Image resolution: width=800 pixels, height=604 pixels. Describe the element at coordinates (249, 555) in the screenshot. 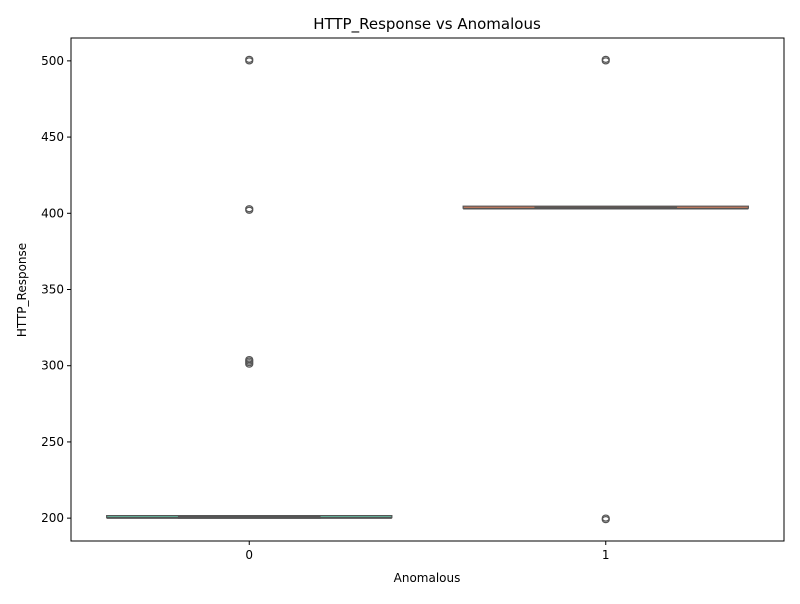

I see `x-tick-label-0: 0` at that location.